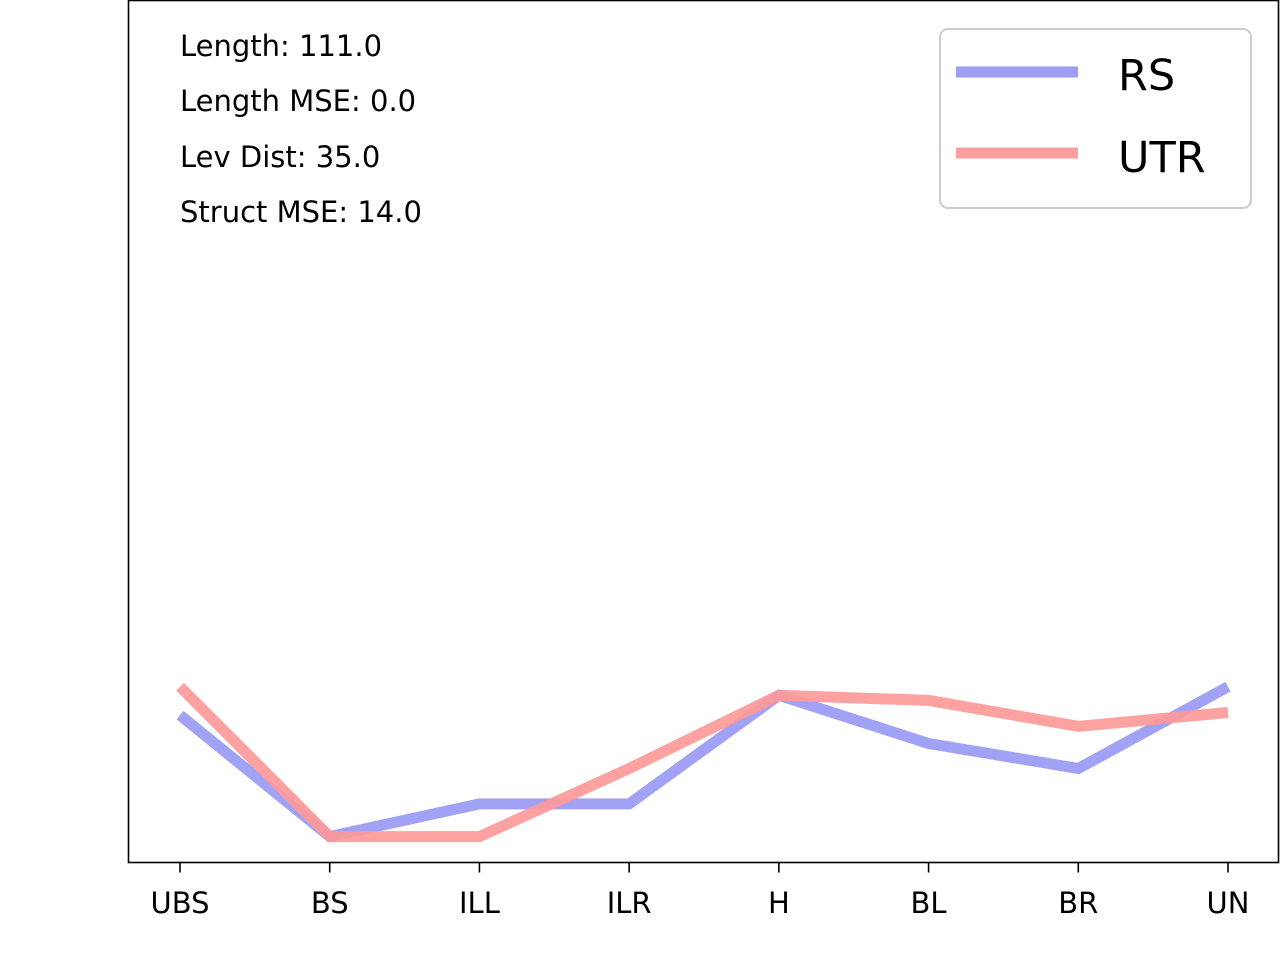 This screenshot has width=1280, height=960. I want to click on annotation-length: Length: 111.0, so click(281, 46).